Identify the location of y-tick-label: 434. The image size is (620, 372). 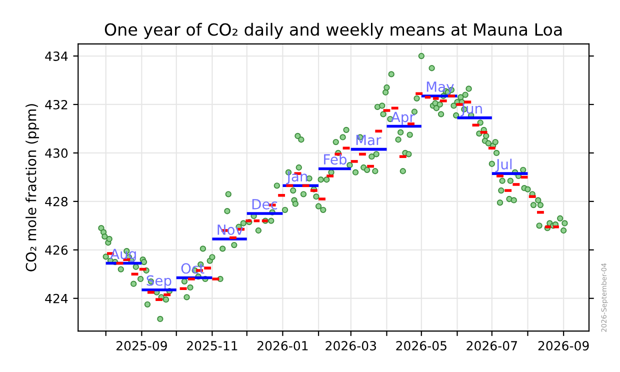
(56, 56).